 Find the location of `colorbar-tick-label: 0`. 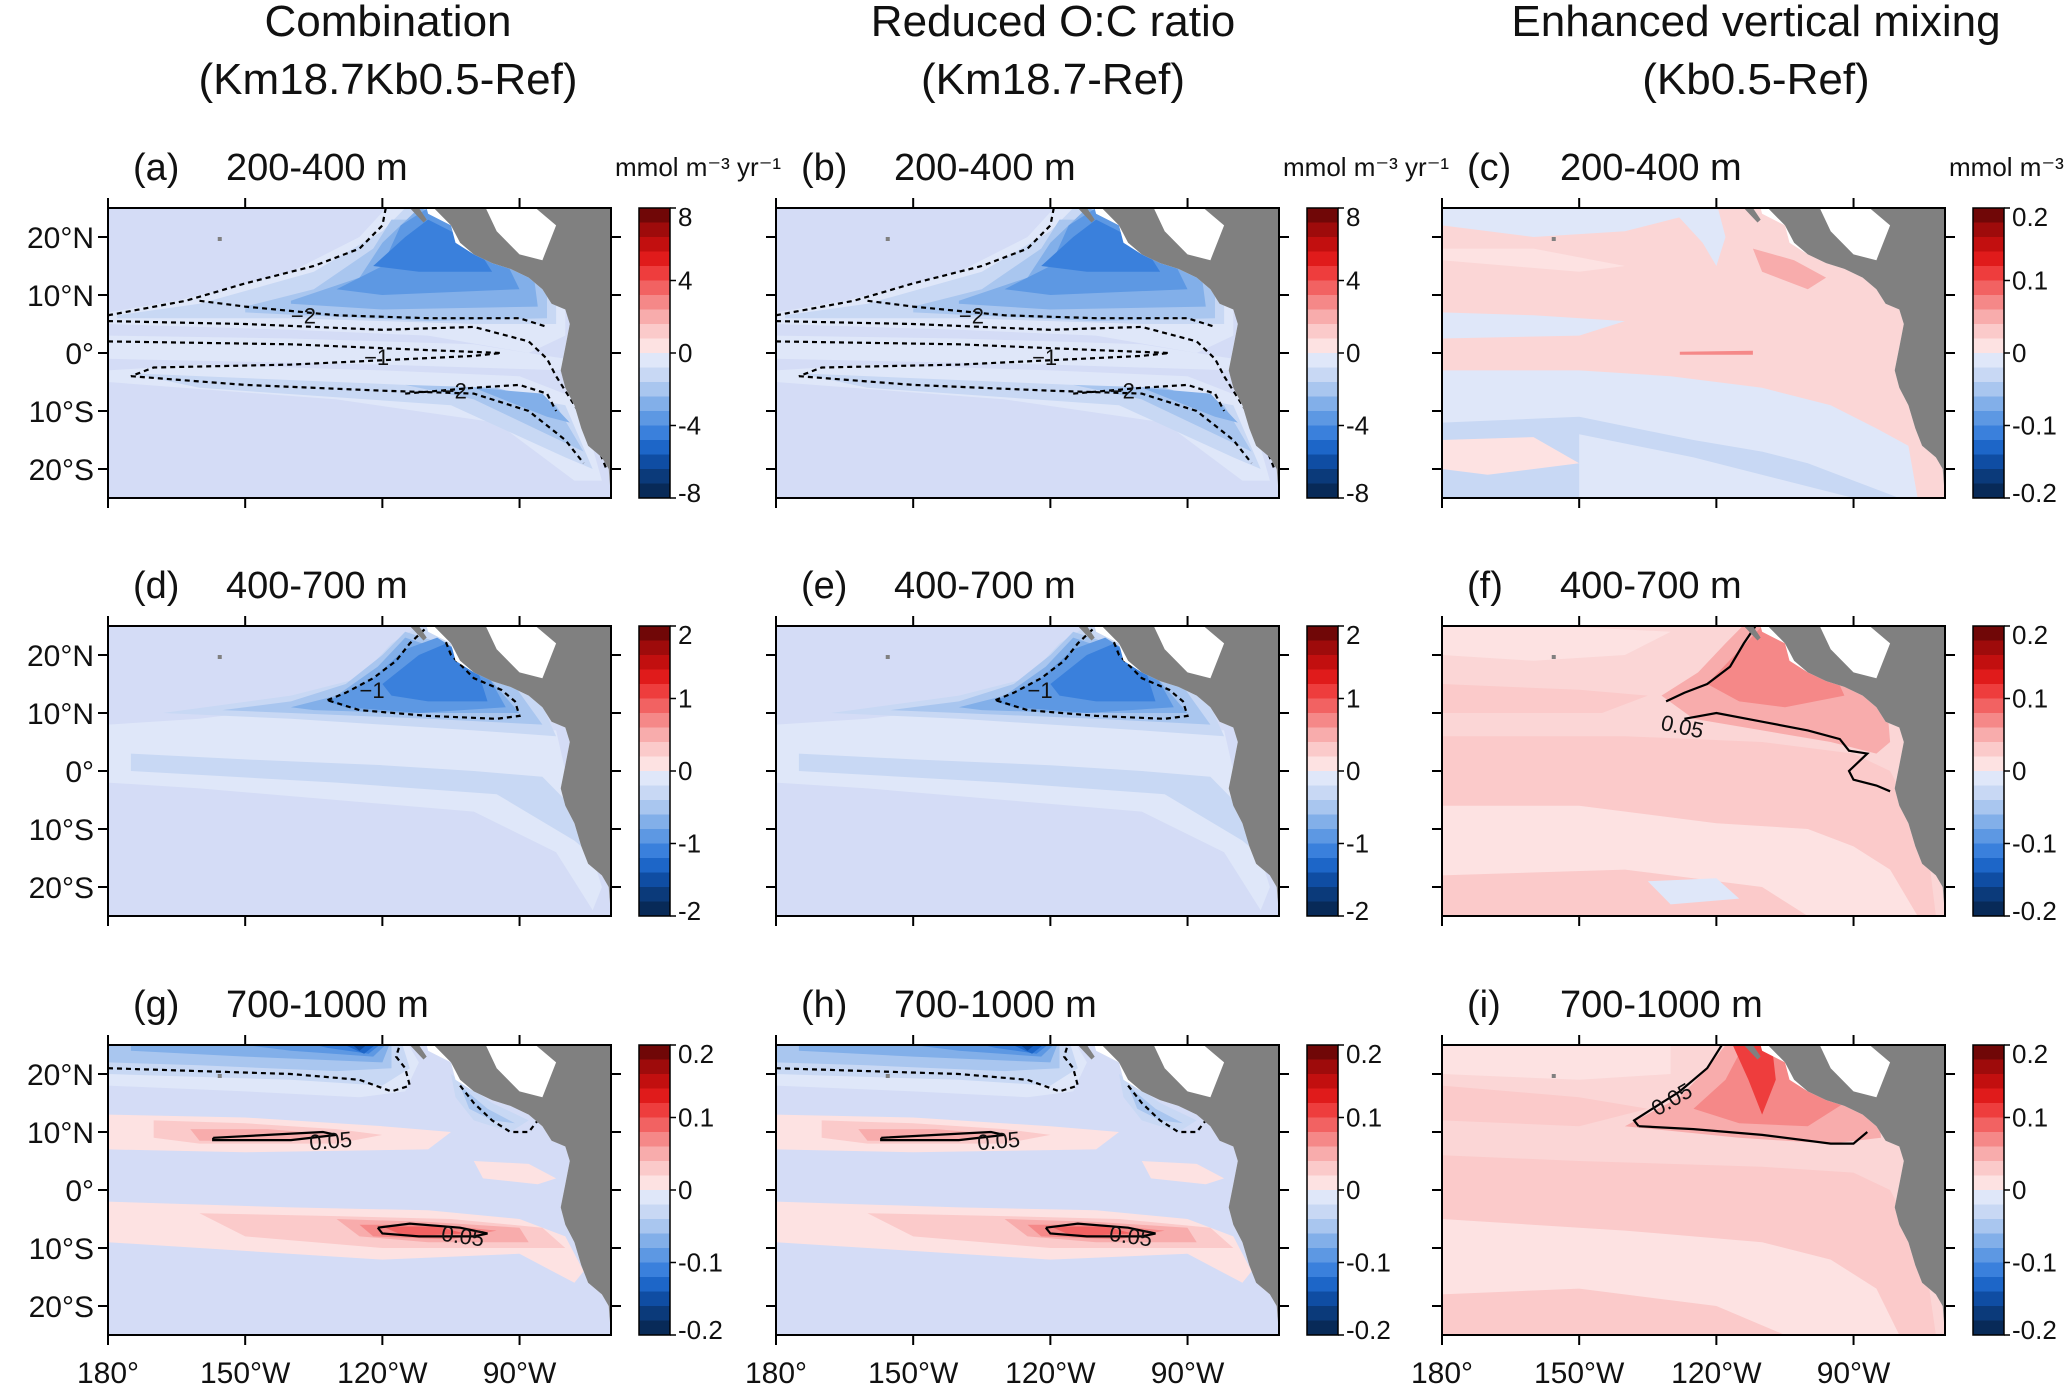

colorbar-tick-label: 0 is located at coordinates (2019, 353).